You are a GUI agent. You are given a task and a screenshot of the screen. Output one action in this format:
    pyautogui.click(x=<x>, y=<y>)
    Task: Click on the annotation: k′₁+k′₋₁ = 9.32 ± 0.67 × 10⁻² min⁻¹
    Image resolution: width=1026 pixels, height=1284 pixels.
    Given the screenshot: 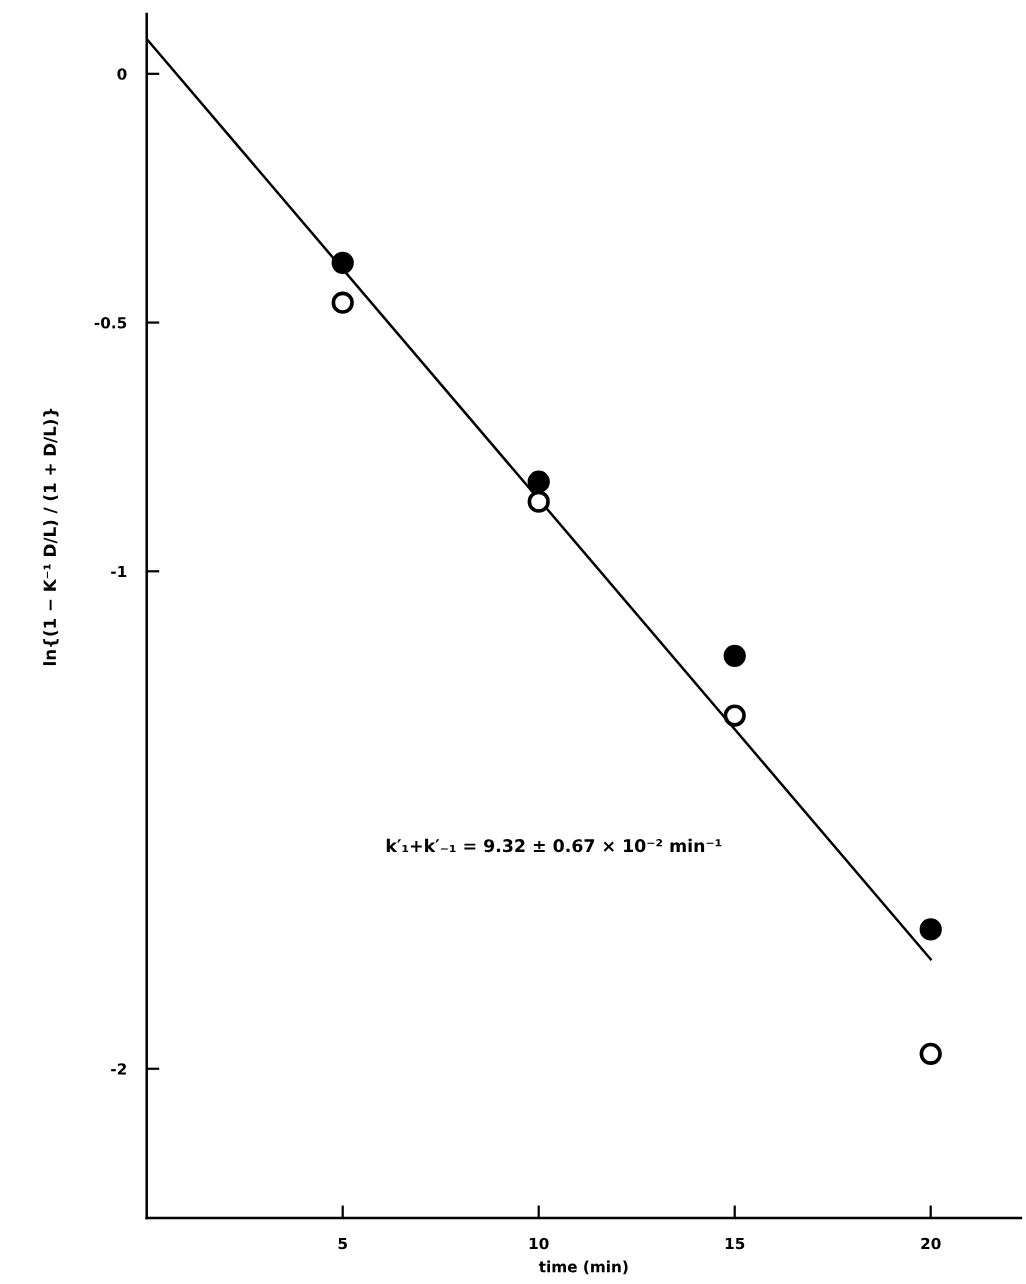 What is the action you would take?
    pyautogui.click(x=554, y=845)
    